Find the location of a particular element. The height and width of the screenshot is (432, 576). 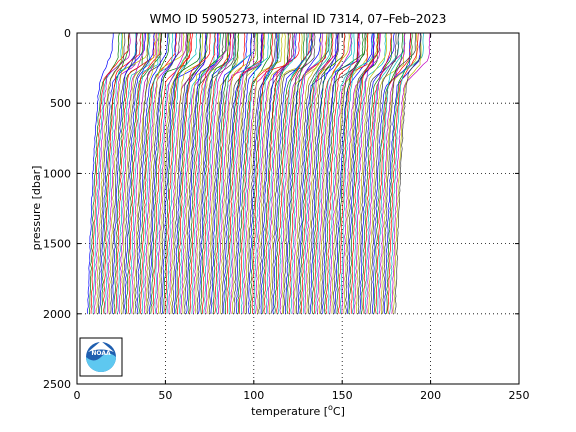

x-axis-label-degree: o is located at coordinates (330, 407).